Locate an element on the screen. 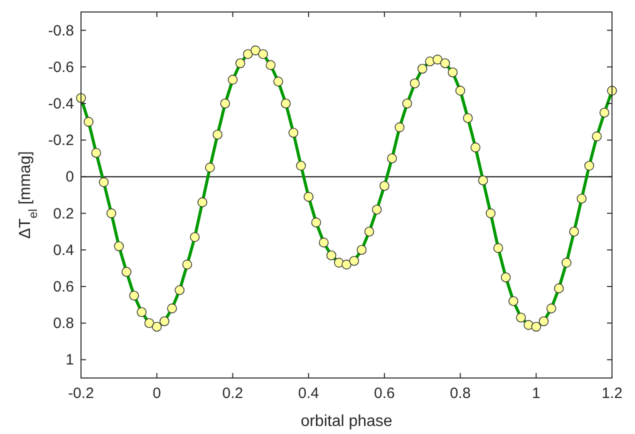 The image size is (635, 434). x-tick-label: 0.6 is located at coordinates (384, 393).